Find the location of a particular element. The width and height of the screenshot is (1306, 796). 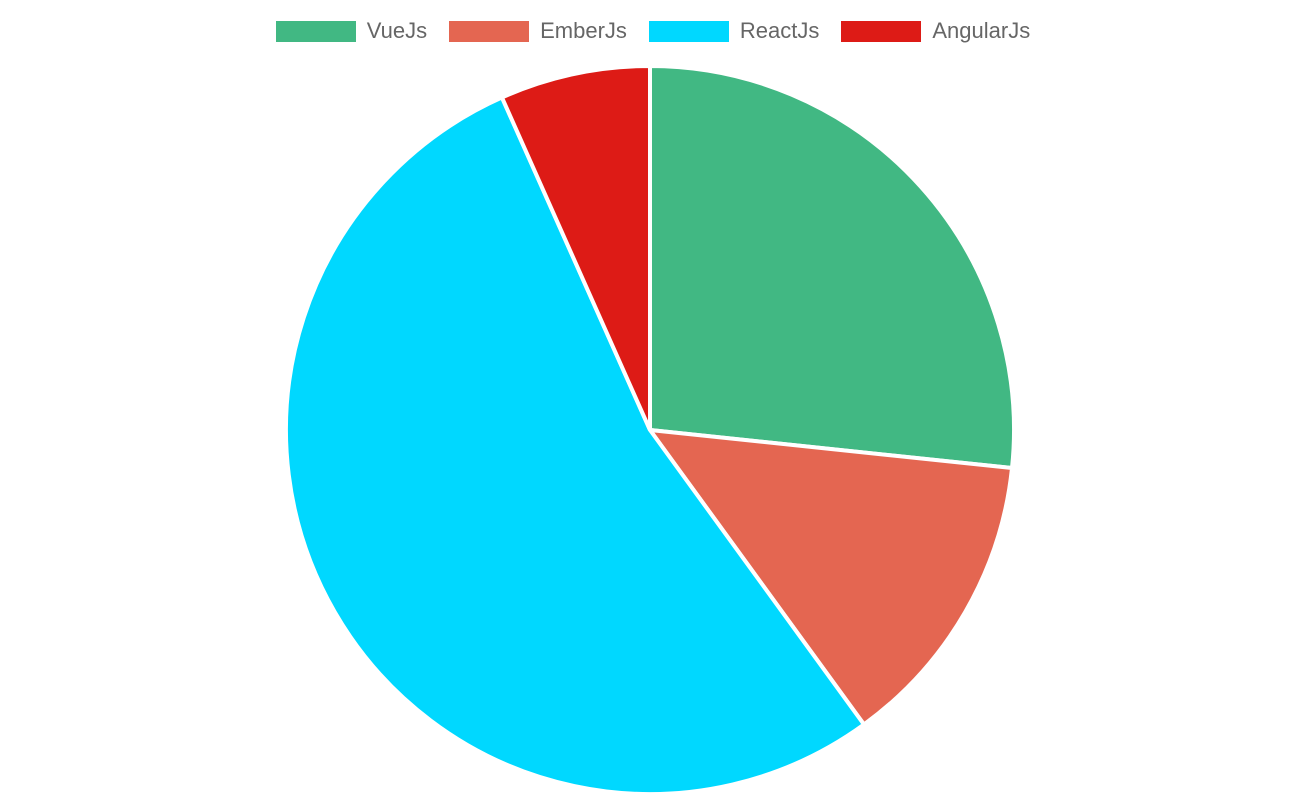

pie-slice-angularjs is located at coordinates (575, 247).